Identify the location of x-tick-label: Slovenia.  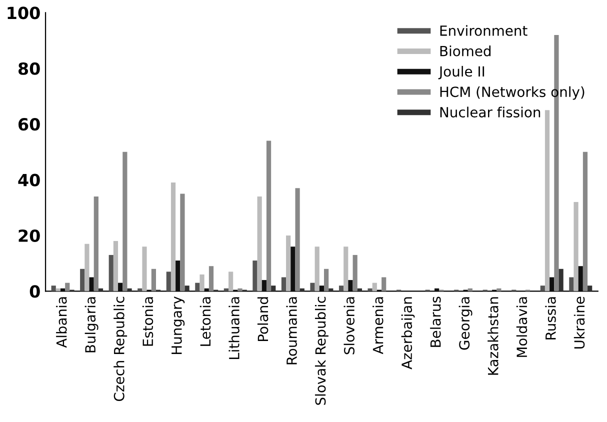
(349, 325).